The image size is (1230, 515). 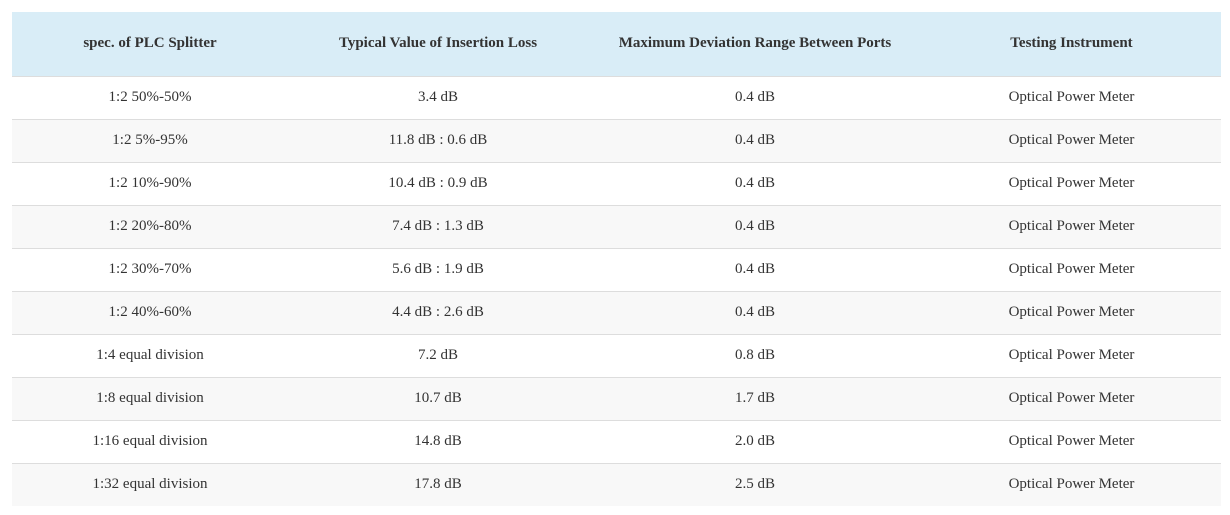 I want to click on cell-insertion-loss: 10.4 dB : 0.9 dB, so click(x=438, y=183).